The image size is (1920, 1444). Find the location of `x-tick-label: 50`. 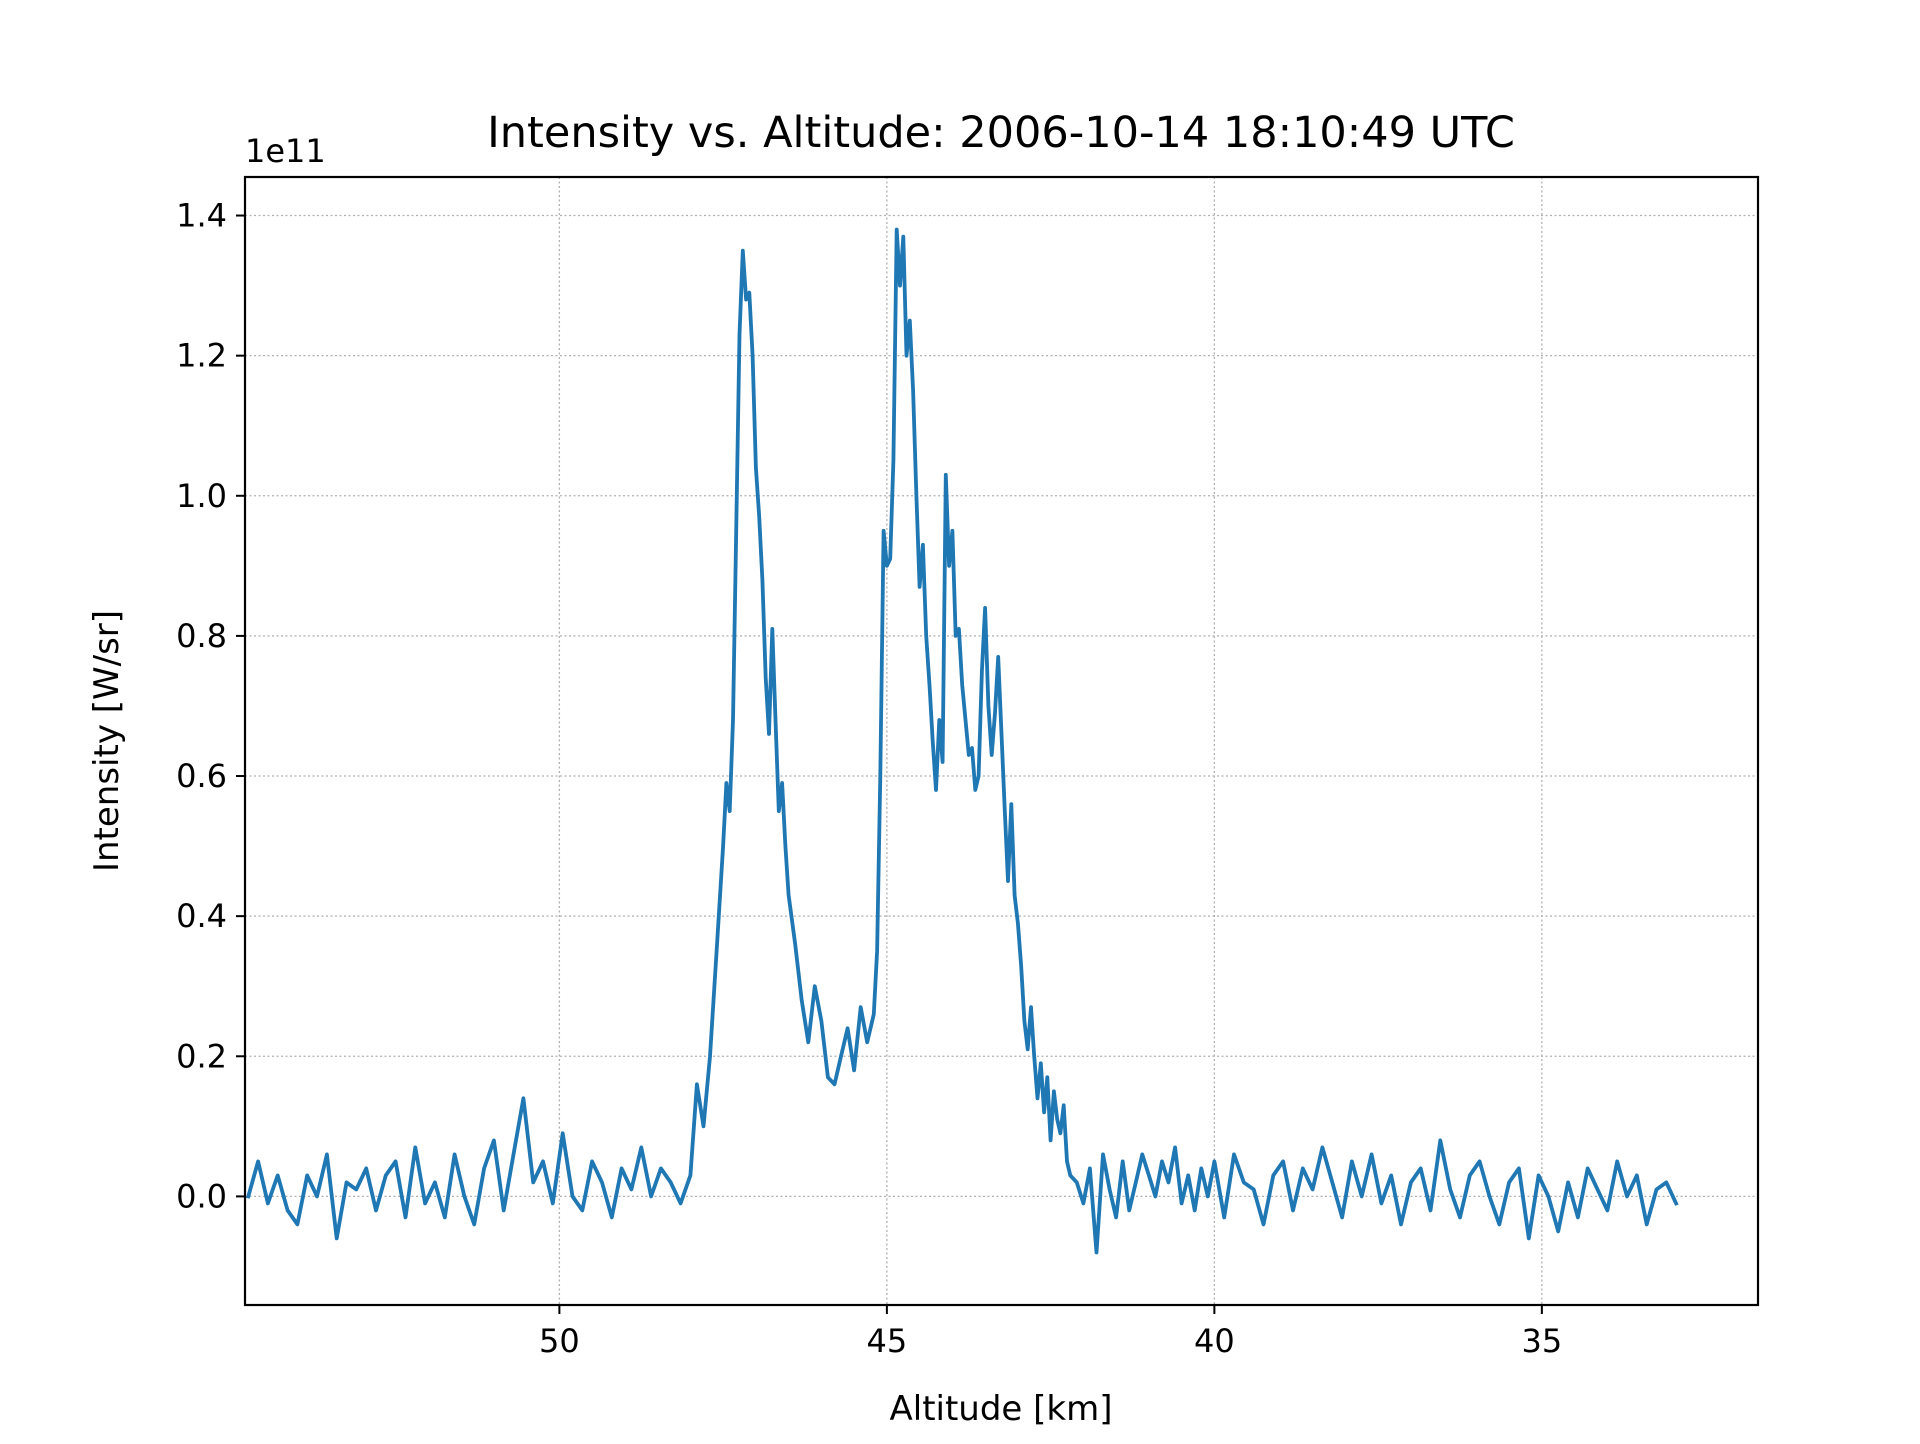

x-tick-label: 50 is located at coordinates (559, 1341).